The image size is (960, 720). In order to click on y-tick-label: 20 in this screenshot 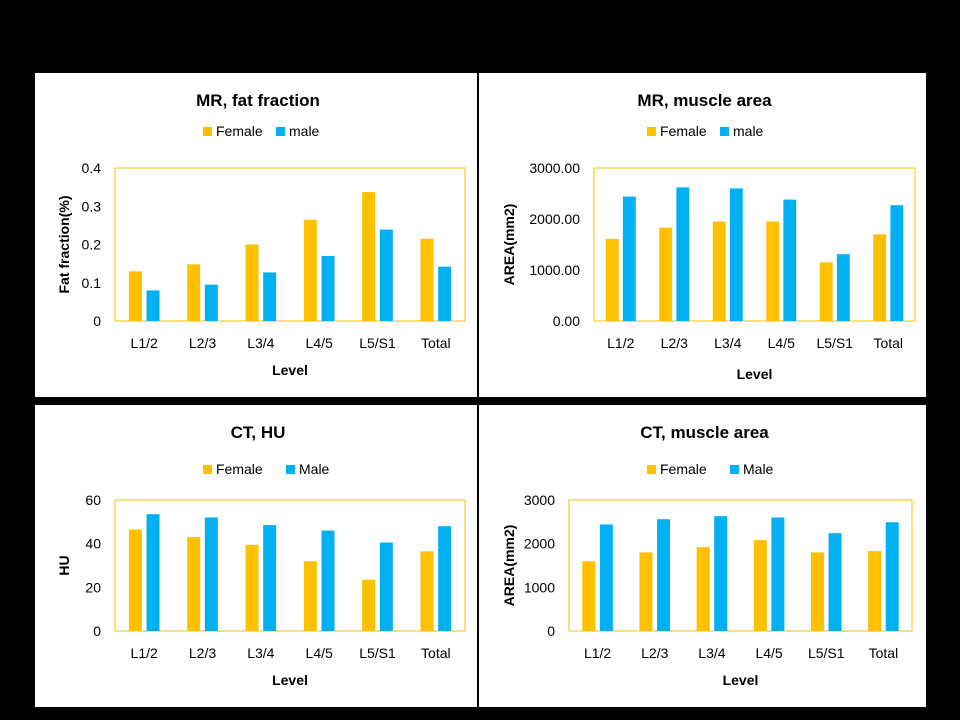, I will do `click(93, 587)`.